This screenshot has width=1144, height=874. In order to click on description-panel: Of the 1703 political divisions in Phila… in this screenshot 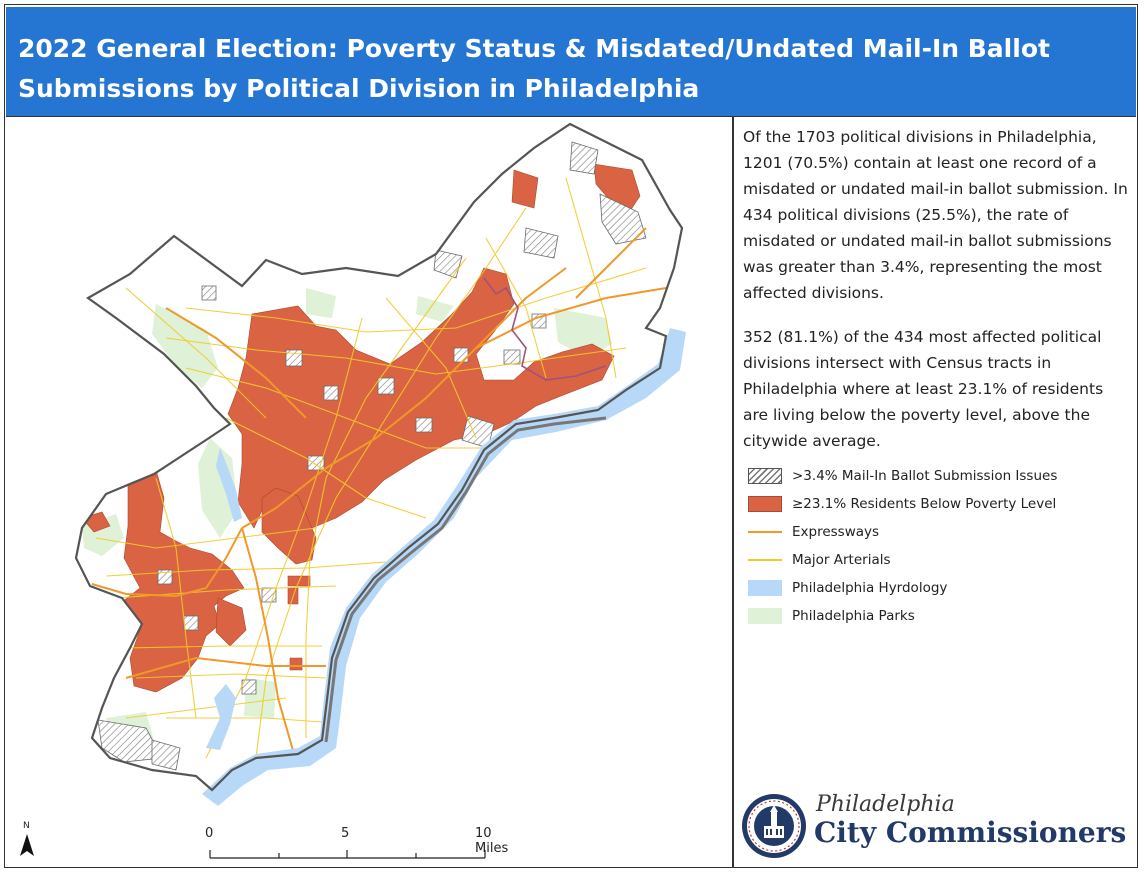, I will do `click(936, 298)`.